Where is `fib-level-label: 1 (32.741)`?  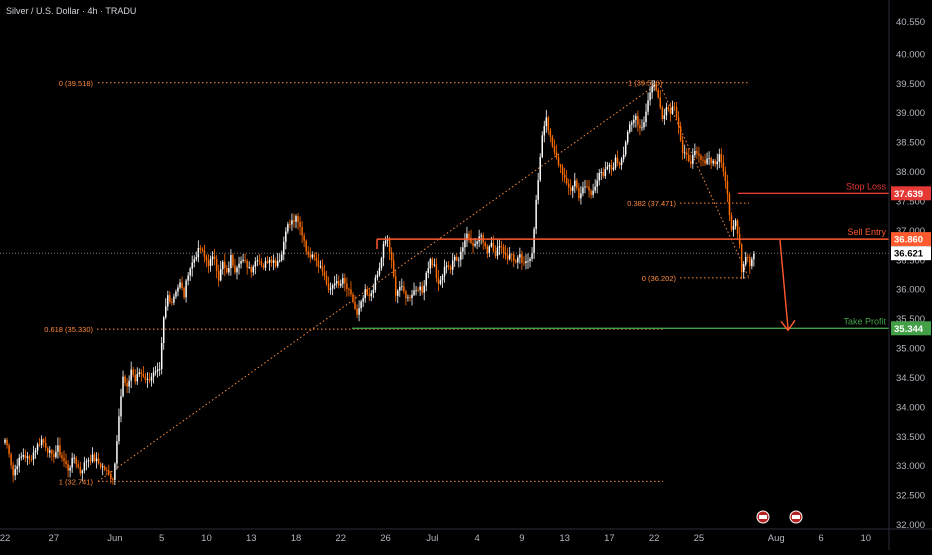 fib-level-label: 1 (32.741) is located at coordinates (76, 481).